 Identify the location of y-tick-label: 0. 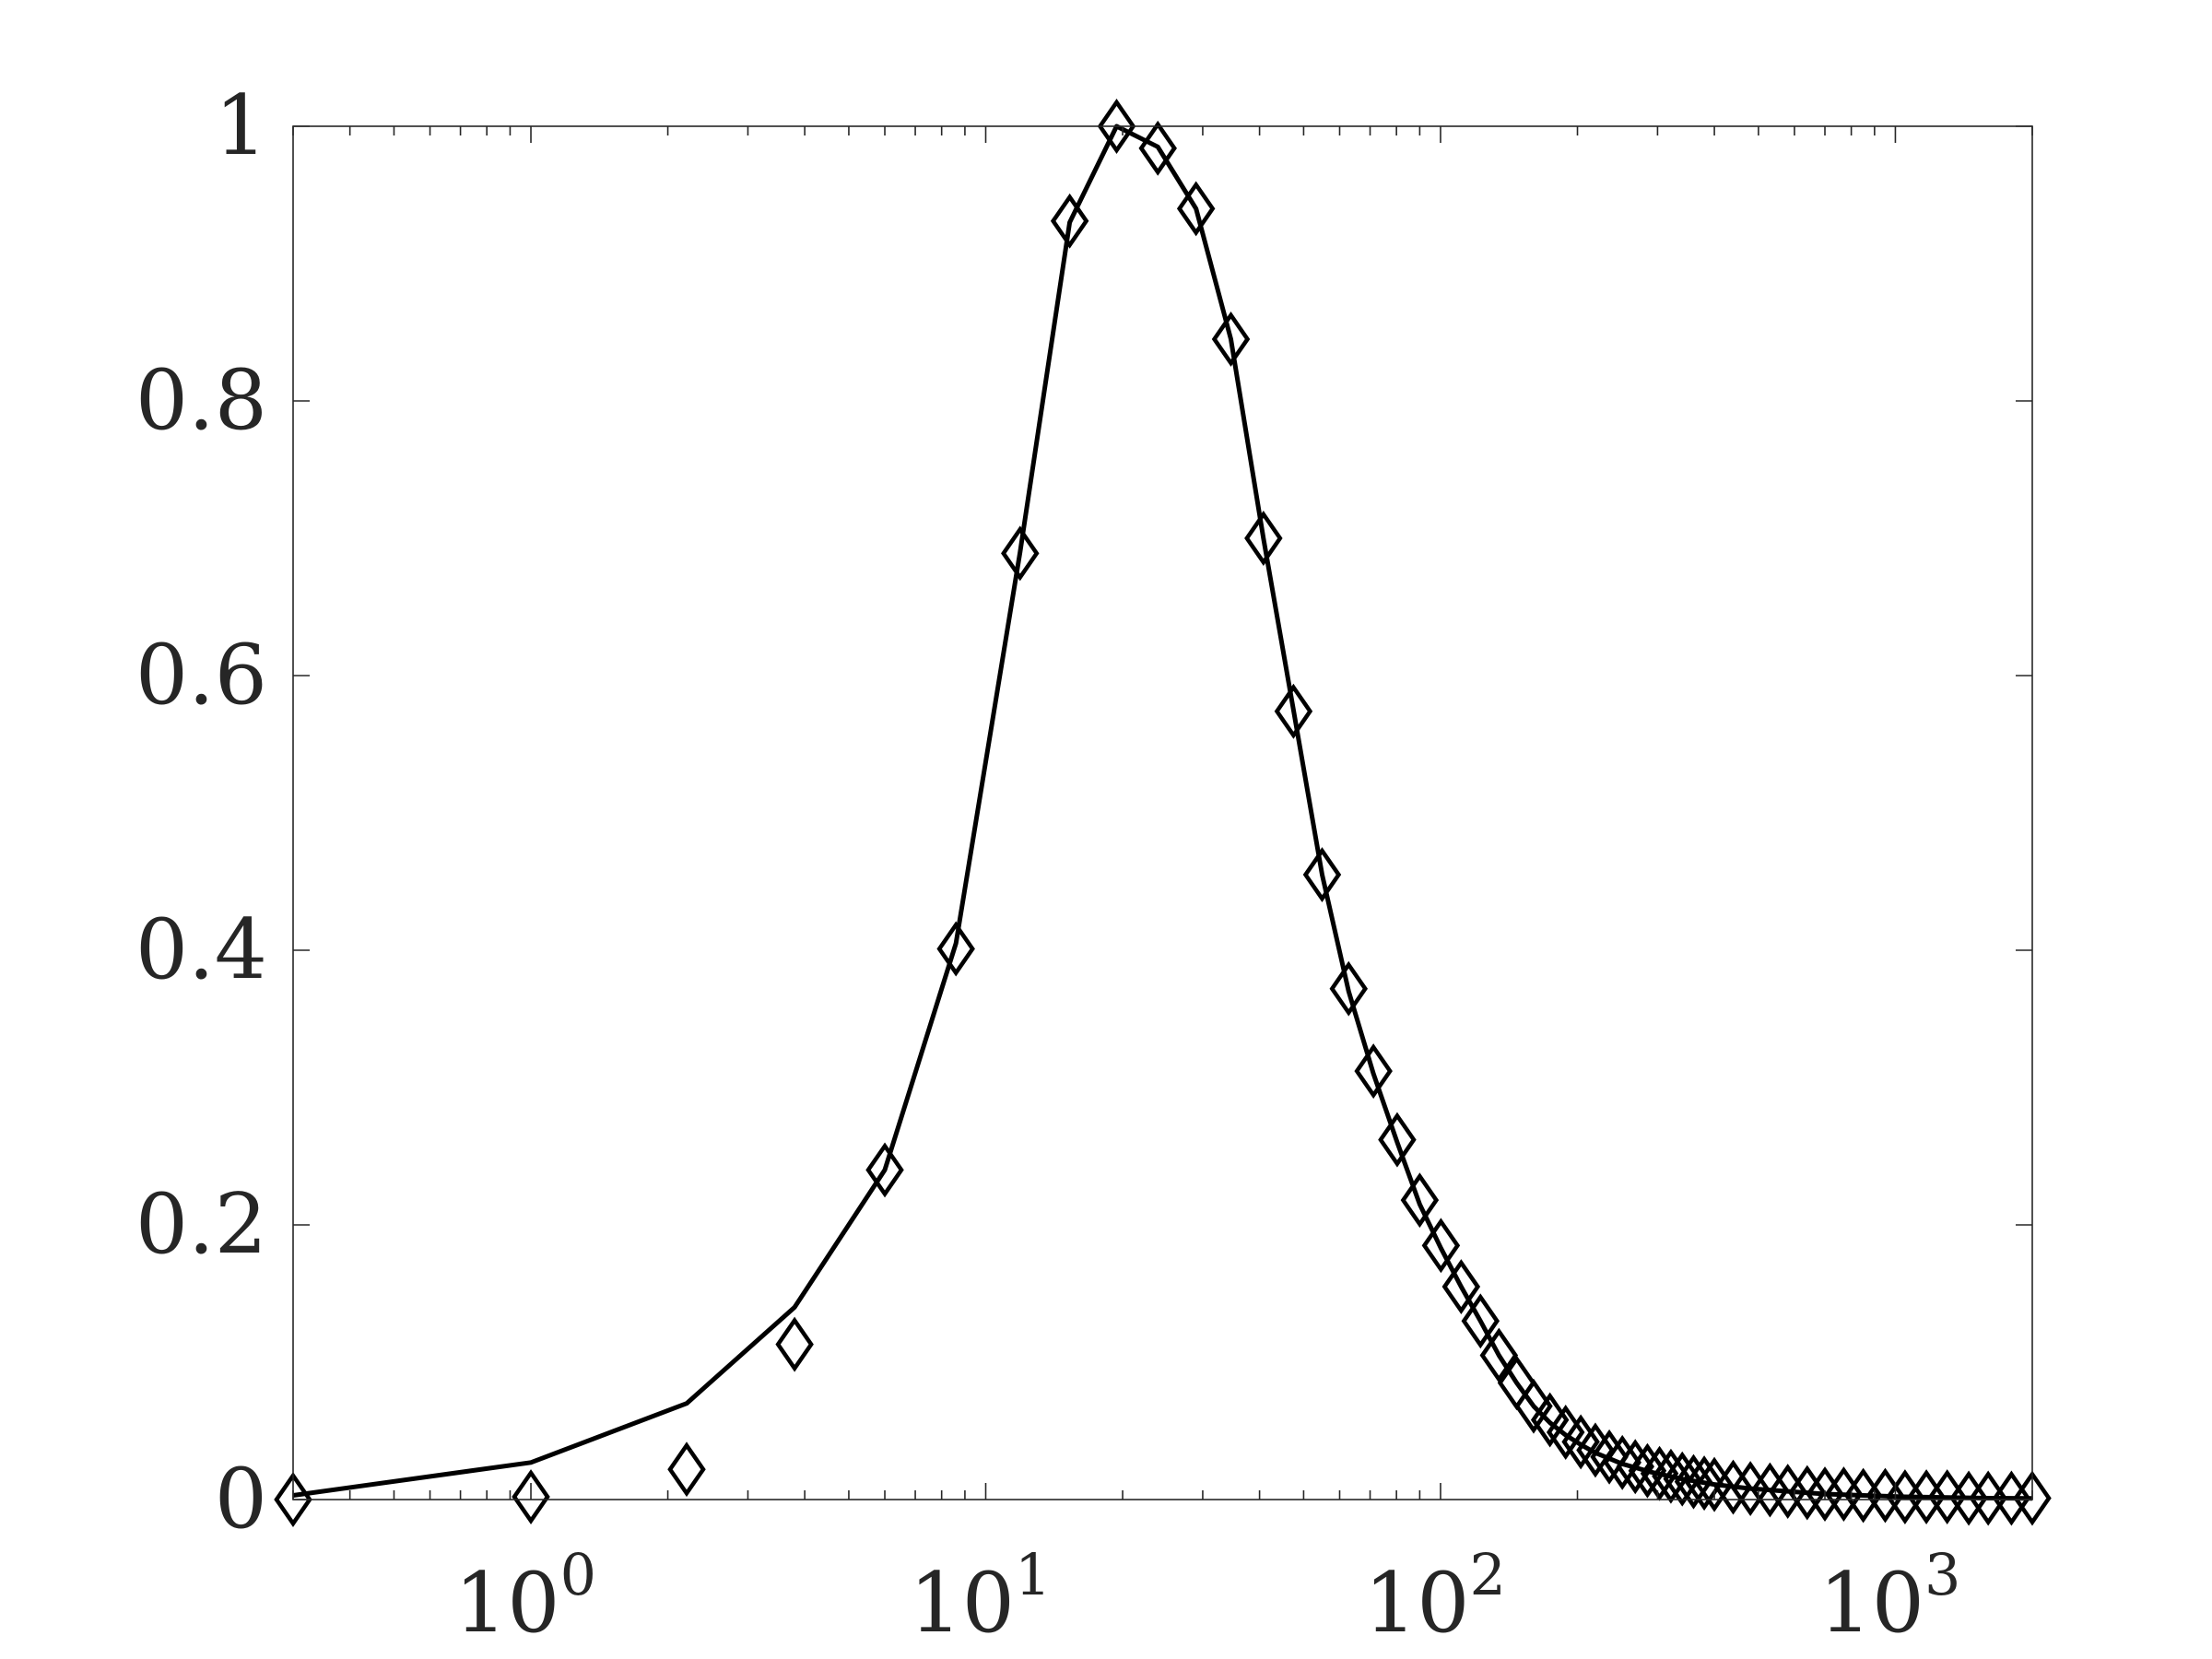
(241, 1499).